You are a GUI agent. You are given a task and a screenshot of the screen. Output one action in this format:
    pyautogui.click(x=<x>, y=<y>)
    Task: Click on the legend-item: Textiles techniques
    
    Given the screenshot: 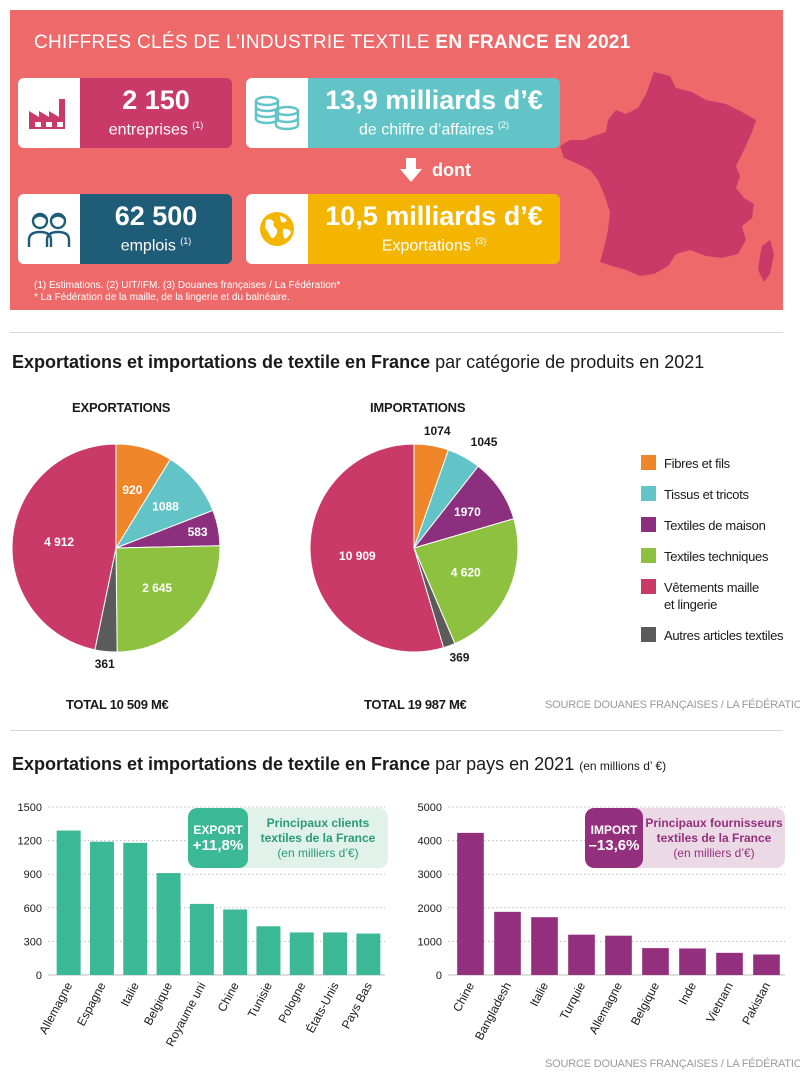 What is the action you would take?
    pyautogui.click(x=704, y=556)
    